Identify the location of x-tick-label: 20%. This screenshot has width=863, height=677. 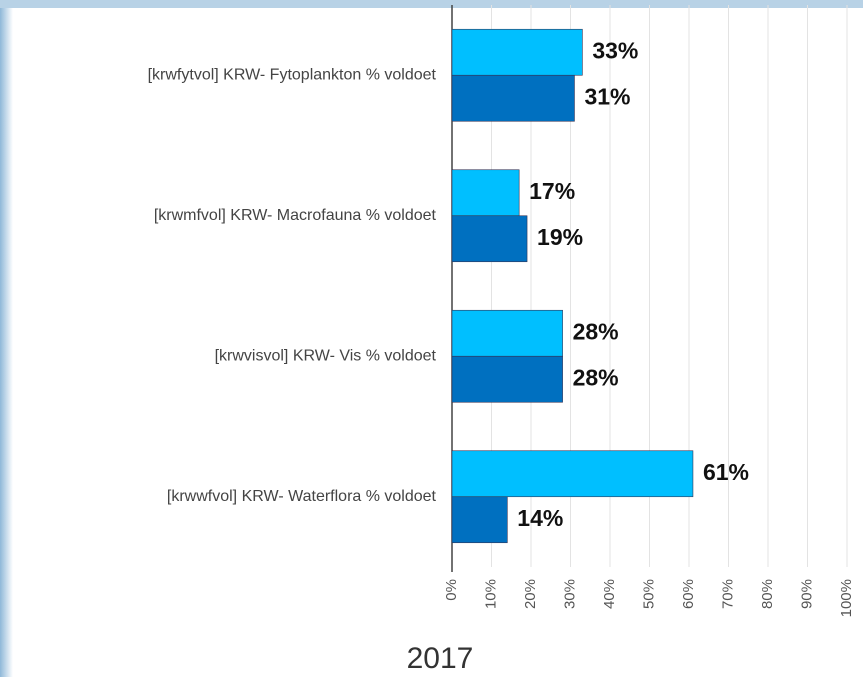
(530, 594).